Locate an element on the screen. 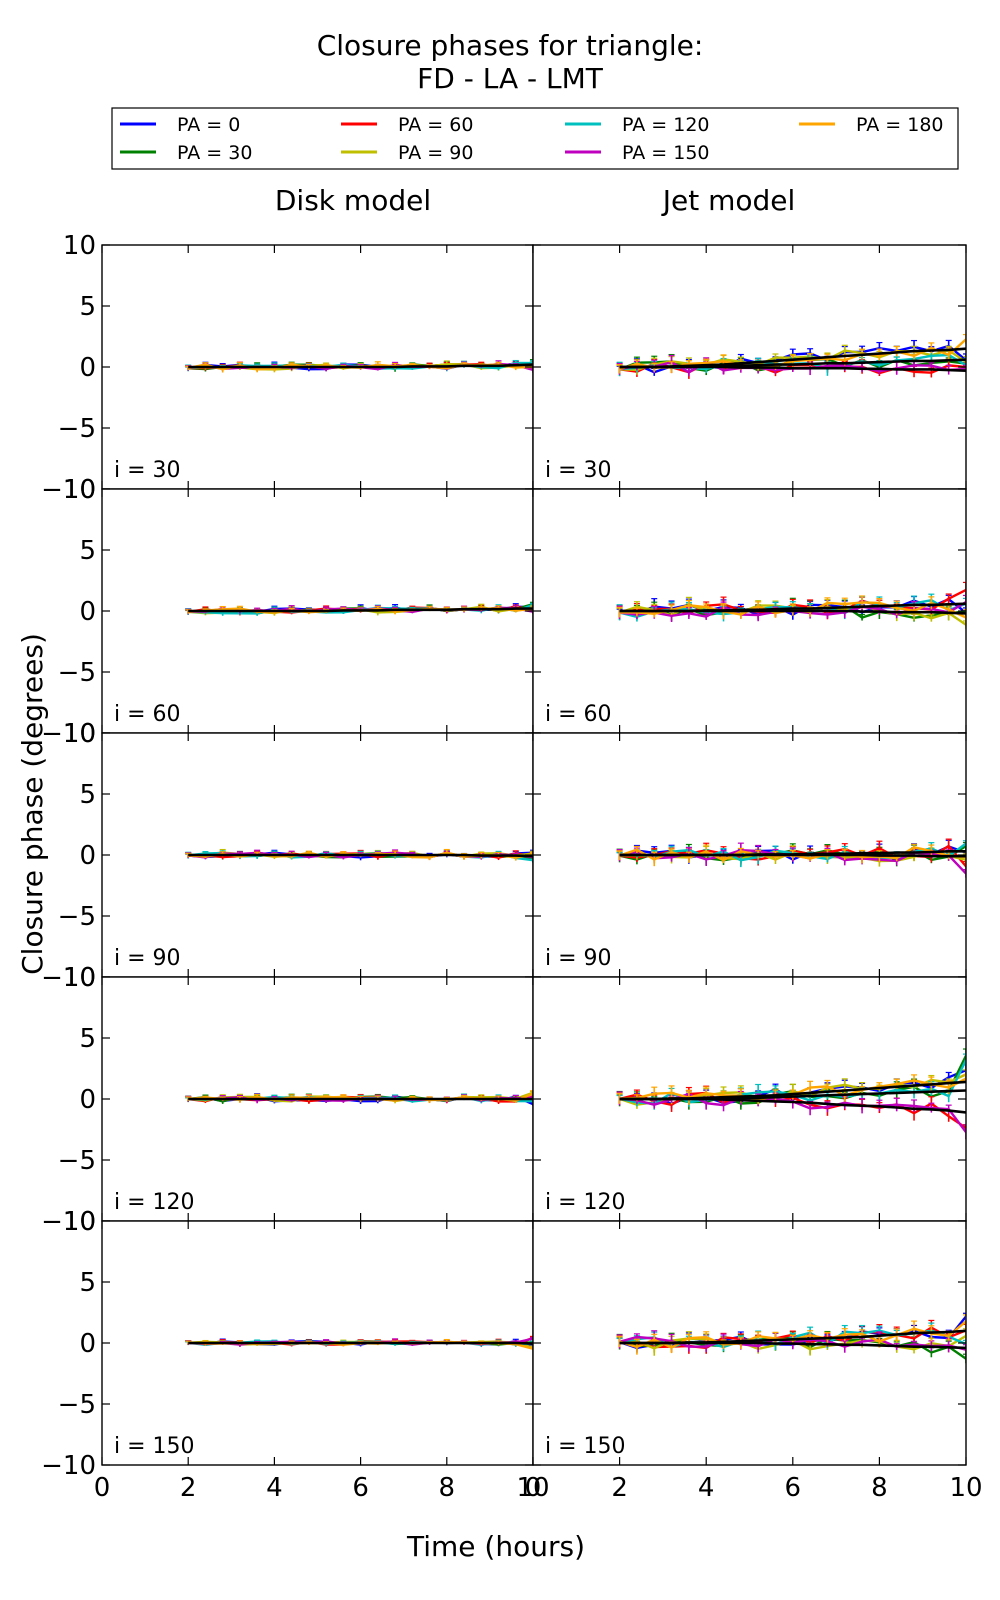 This screenshot has height=1600, width=1000. legend-item-pa-90: PA = 90 is located at coordinates (407, 153).